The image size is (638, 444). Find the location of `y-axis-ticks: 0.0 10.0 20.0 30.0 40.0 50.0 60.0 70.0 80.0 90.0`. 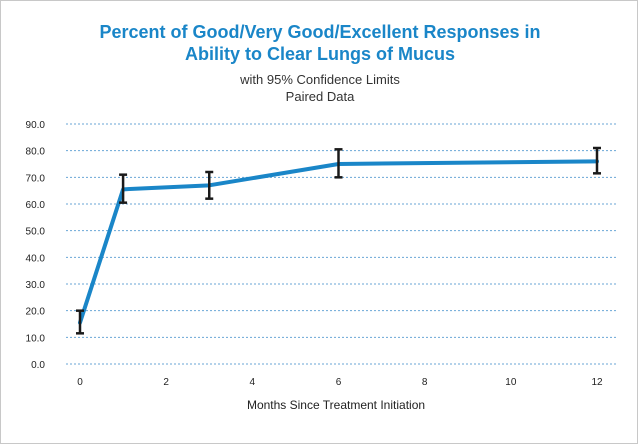

y-axis-ticks: 0.0 10.0 20.0 30.0 40.0 50.0 60.0 70.0 80.0 90.0 is located at coordinates (36, 245).